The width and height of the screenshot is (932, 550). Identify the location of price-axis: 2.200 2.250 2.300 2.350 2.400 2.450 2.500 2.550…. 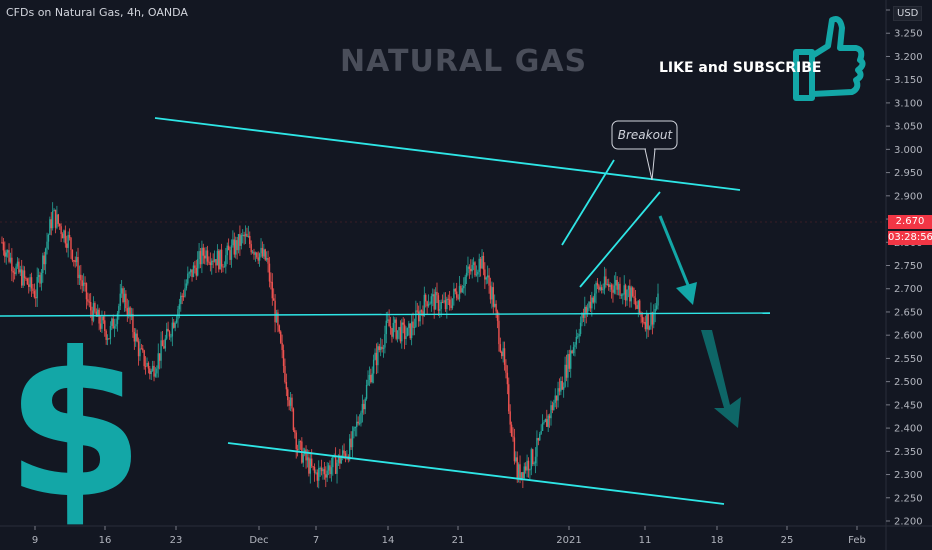
(904, 275).